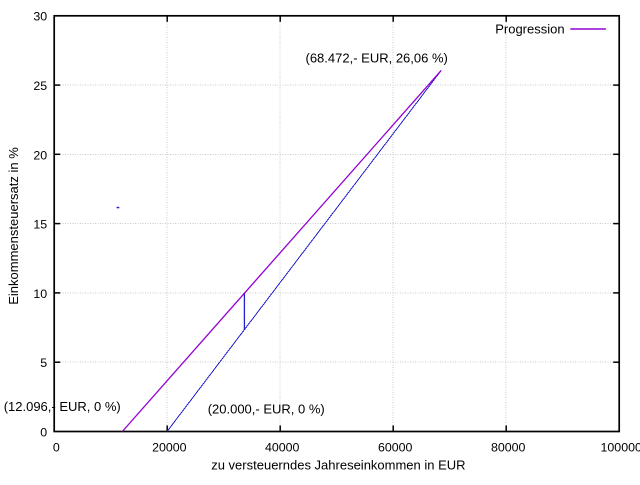 This screenshot has height=485, width=640. I want to click on svg-text: 20000, so click(169, 448).